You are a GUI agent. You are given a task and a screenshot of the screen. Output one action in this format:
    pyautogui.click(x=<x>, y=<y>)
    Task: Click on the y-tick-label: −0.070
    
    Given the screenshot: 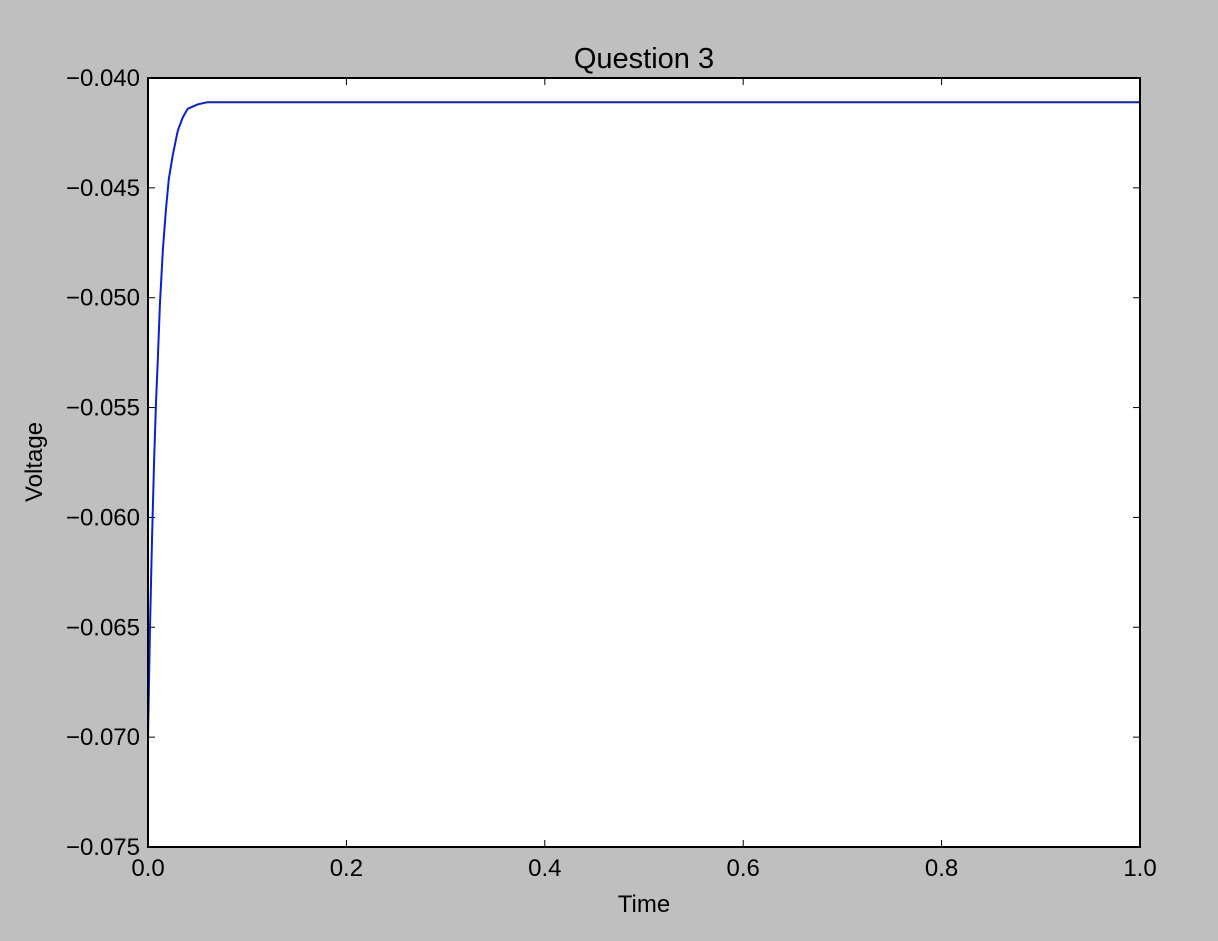 What is the action you would take?
    pyautogui.click(x=103, y=737)
    